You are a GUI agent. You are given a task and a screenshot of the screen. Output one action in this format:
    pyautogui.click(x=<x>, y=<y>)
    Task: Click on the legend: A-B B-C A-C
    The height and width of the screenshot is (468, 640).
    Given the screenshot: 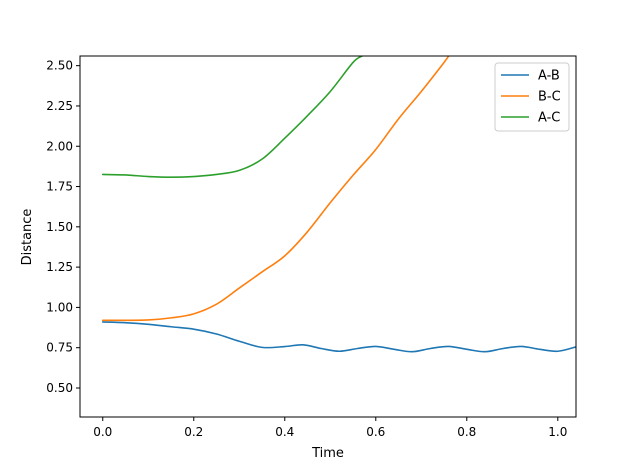 What is the action you would take?
    pyautogui.click(x=532, y=97)
    